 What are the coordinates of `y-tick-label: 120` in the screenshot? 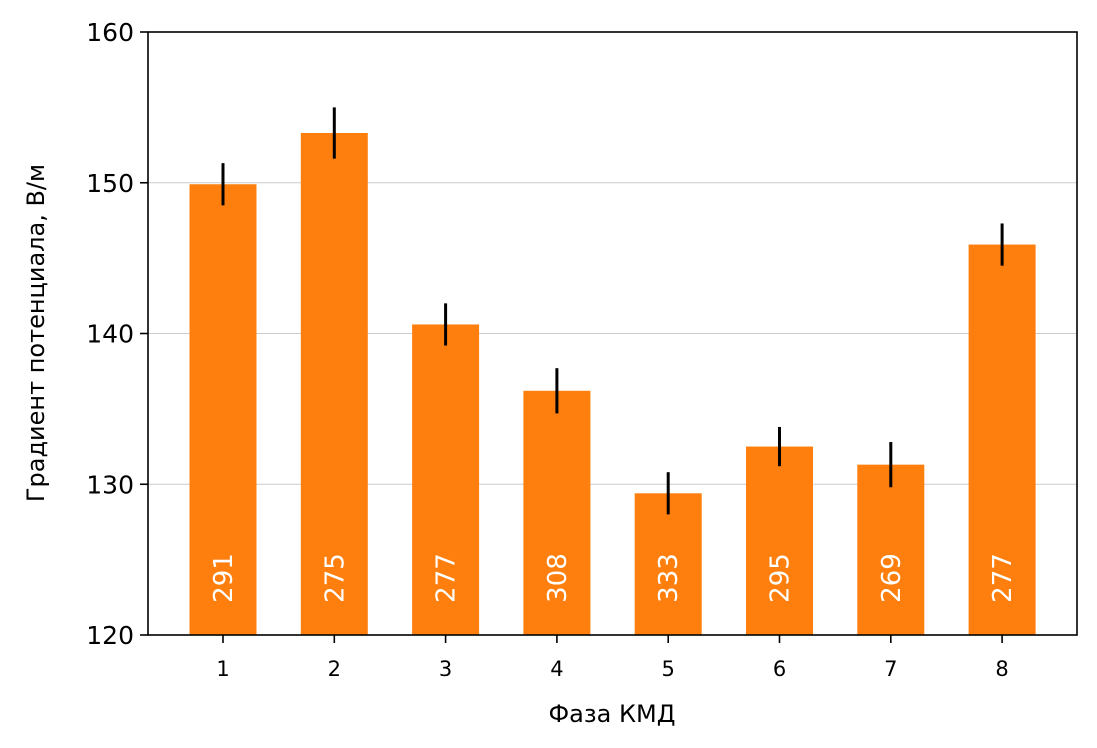 It's located at (110, 635).